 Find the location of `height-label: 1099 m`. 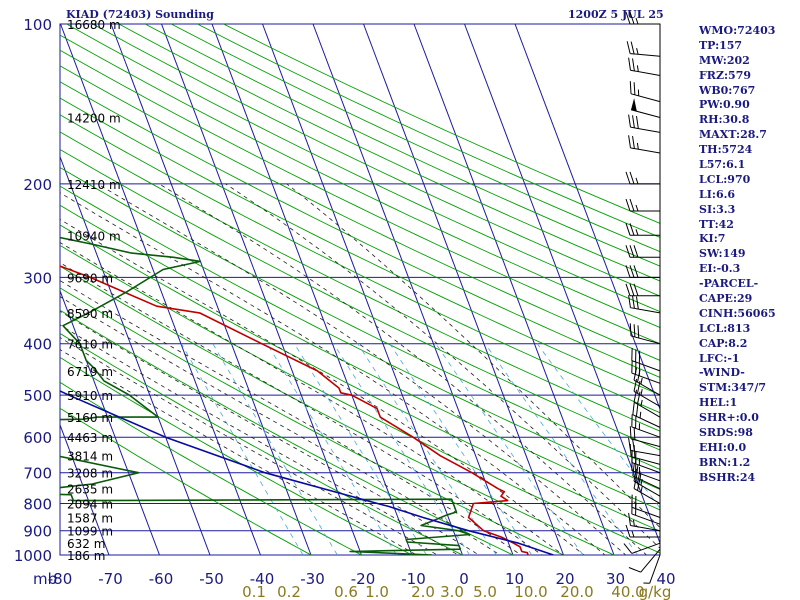

height-label: 1099 m is located at coordinates (90, 532).